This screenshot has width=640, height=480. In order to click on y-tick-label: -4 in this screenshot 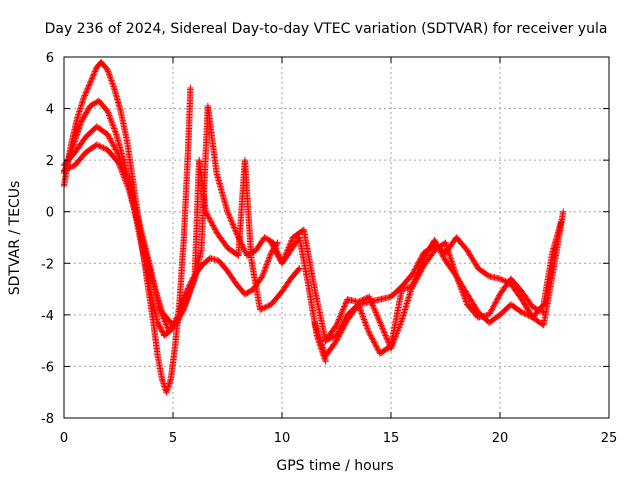, I will do `click(47, 316)`.